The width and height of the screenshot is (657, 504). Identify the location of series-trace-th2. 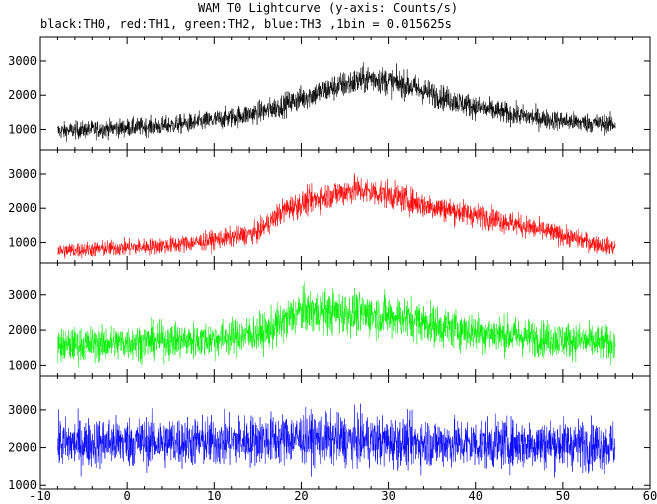
(336, 324).